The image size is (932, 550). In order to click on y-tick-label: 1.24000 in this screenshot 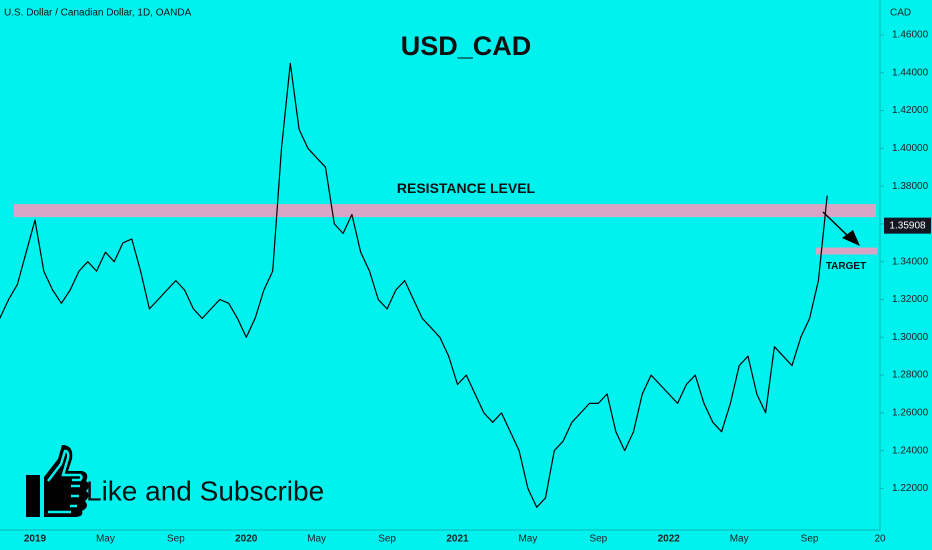, I will do `click(910, 450)`.